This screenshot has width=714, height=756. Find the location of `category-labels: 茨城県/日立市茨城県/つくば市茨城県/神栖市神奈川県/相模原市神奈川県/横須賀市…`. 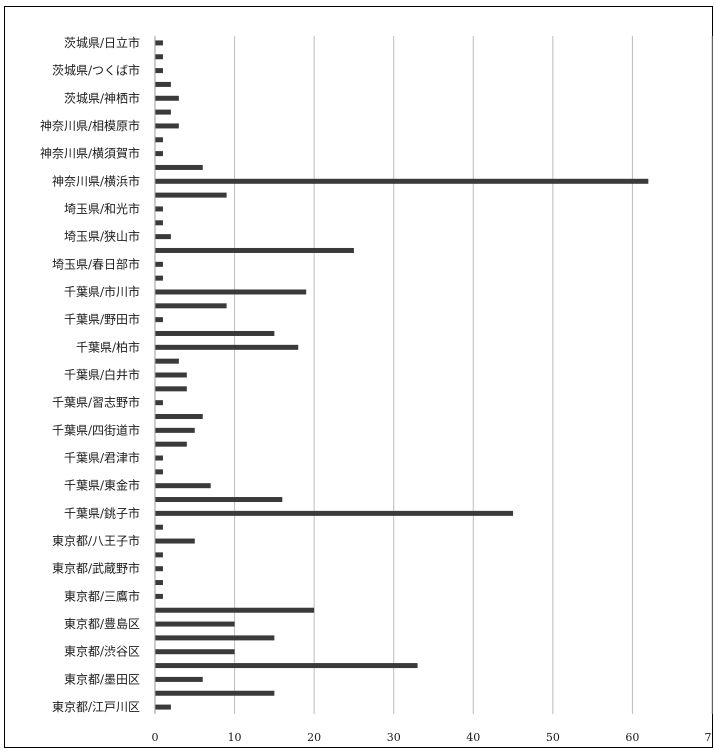

category-labels: 茨城県/日立市茨城県/つくば市茨城県/神栖市神奈川県/相模原市神奈川県/横須賀市… is located at coordinates (90, 374).